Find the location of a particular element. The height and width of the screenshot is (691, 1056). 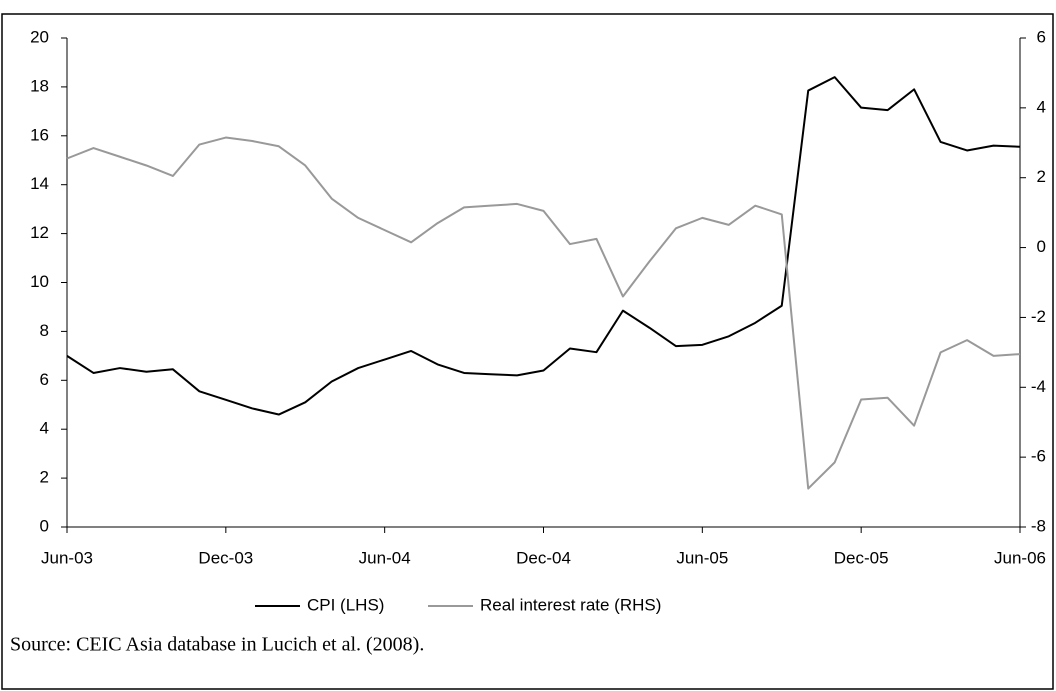

legend-label: CPI (LHS) is located at coordinates (345, 604).